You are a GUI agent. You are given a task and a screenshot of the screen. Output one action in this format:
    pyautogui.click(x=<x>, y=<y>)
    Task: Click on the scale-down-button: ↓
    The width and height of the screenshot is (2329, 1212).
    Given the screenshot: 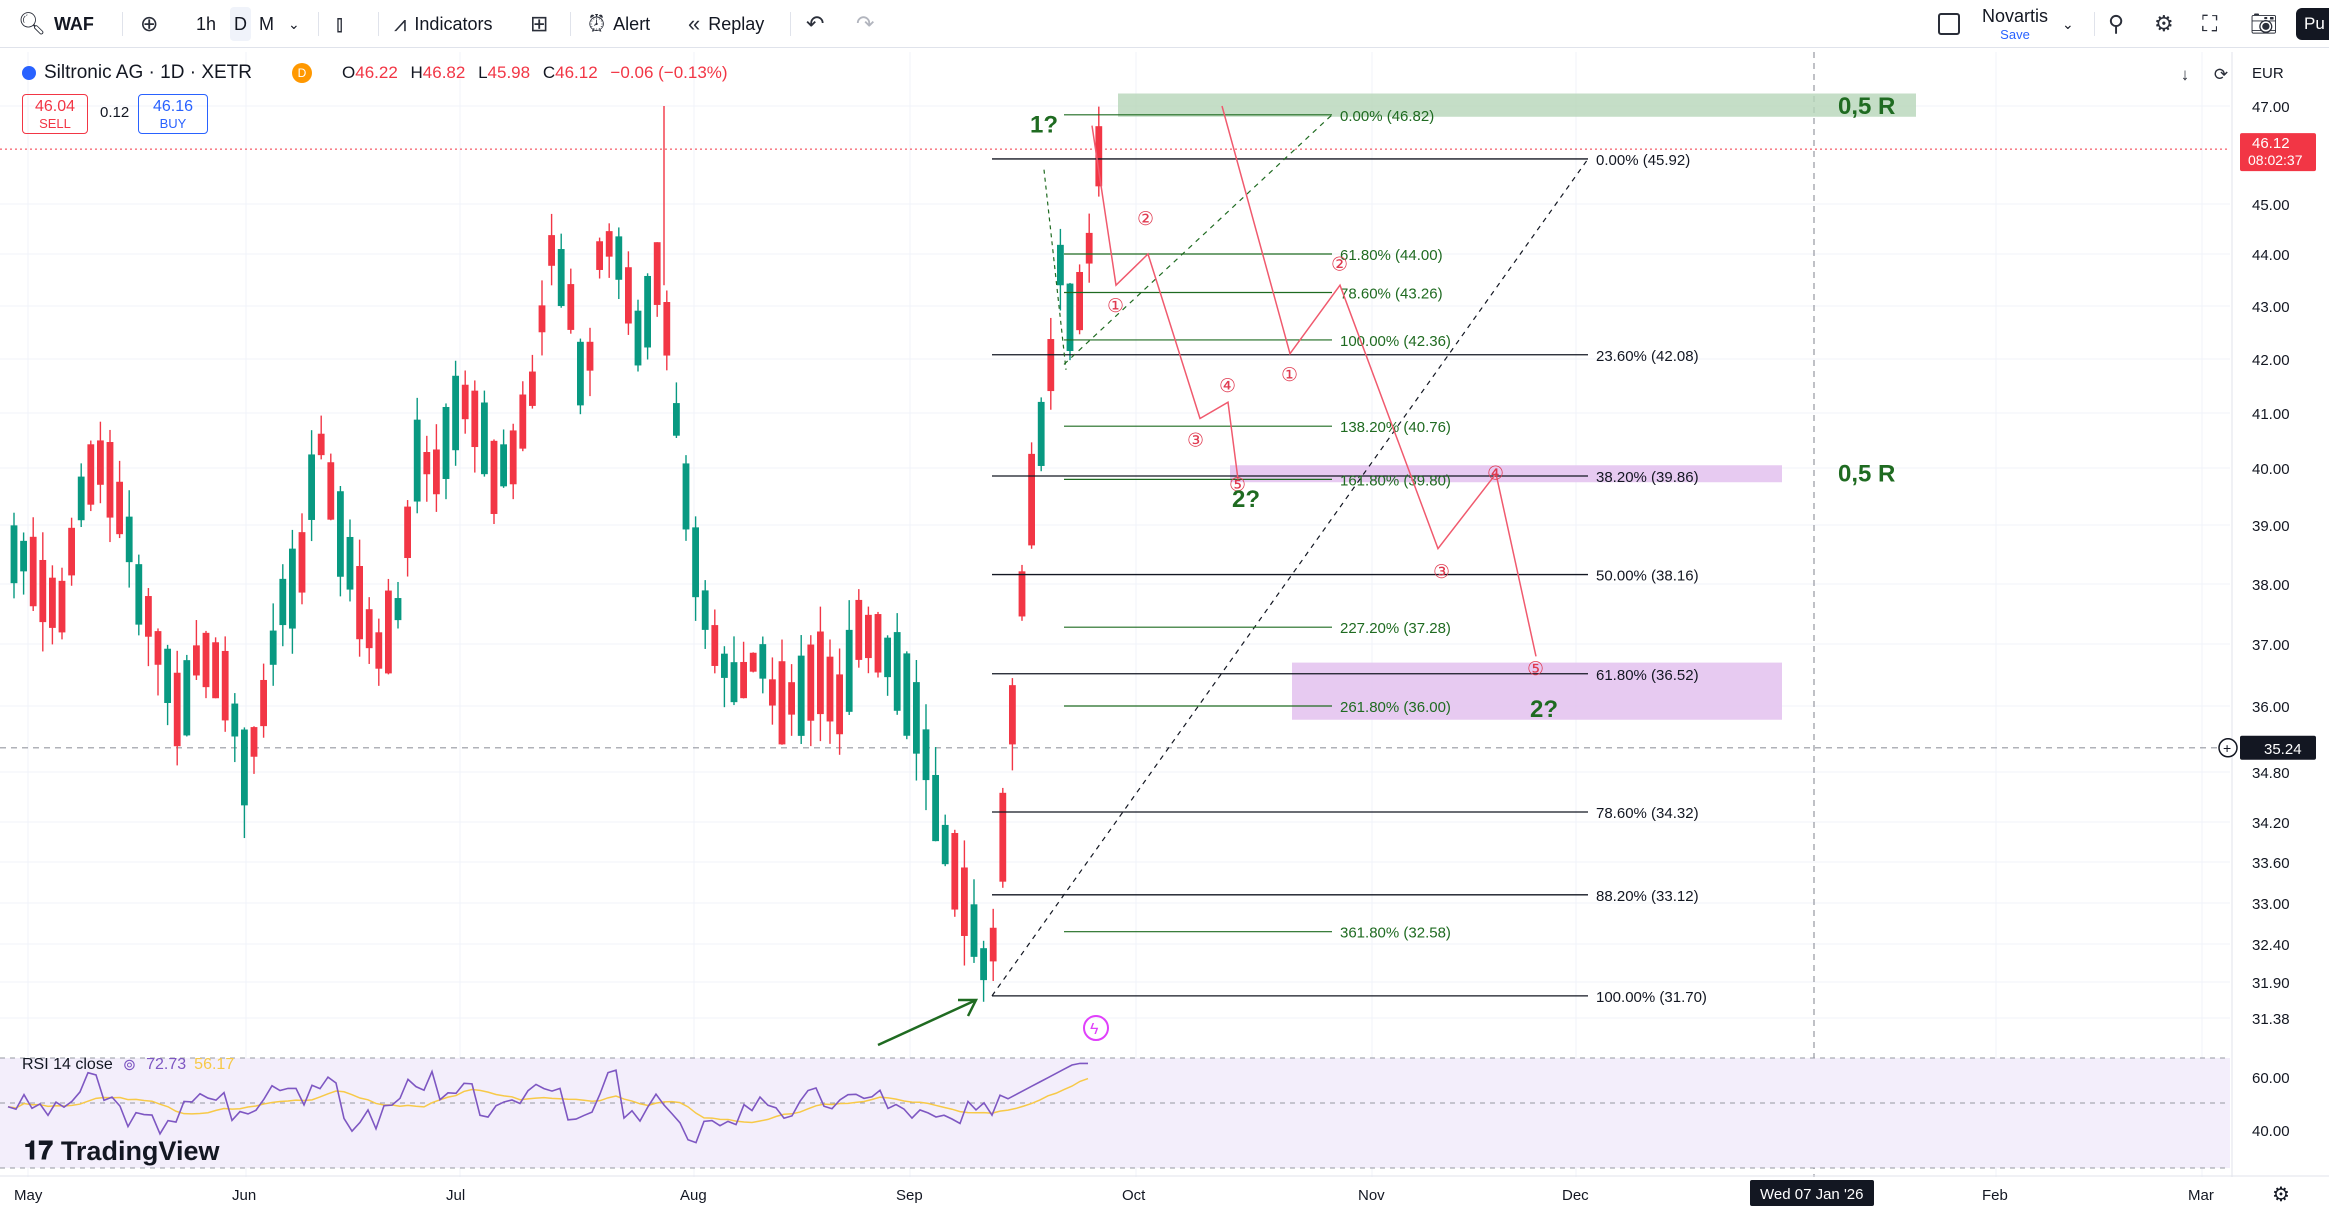 What is the action you would take?
    pyautogui.click(x=2185, y=75)
    